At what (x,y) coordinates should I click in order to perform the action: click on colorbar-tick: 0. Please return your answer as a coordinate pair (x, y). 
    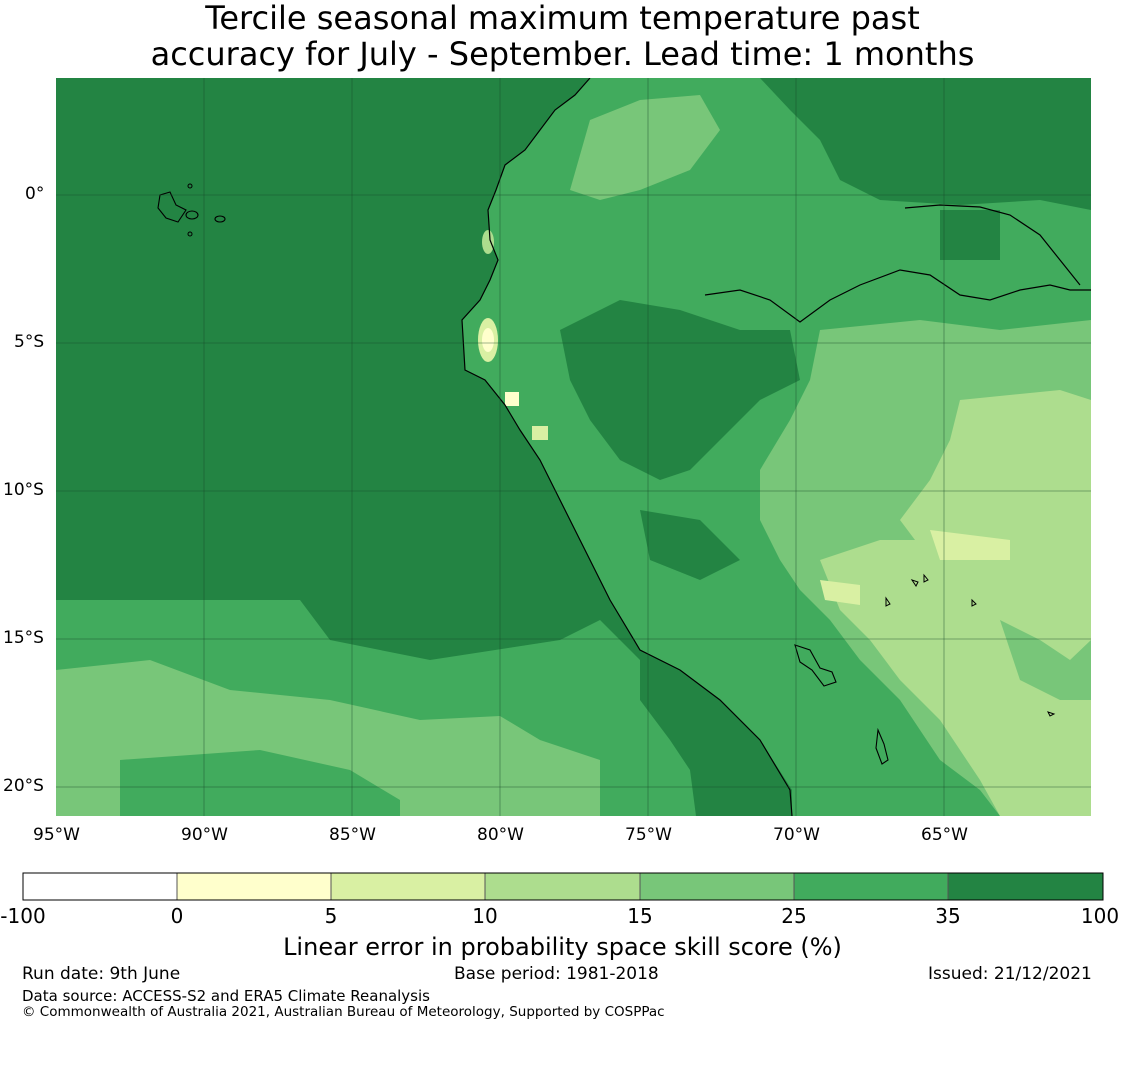
    Looking at the image, I should click on (177, 916).